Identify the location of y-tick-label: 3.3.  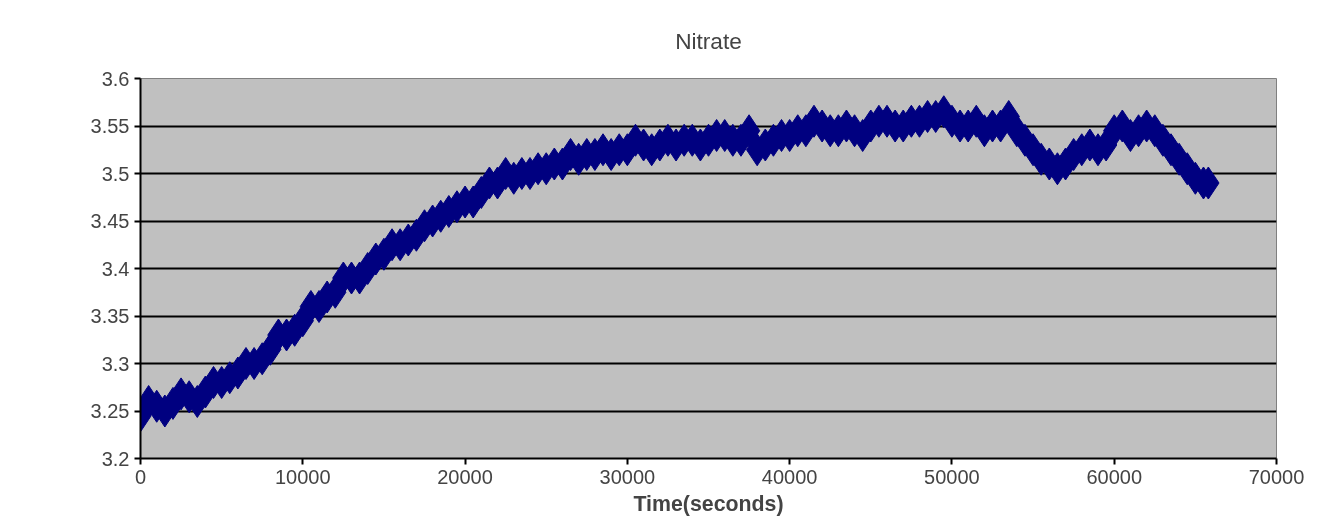
(115, 363).